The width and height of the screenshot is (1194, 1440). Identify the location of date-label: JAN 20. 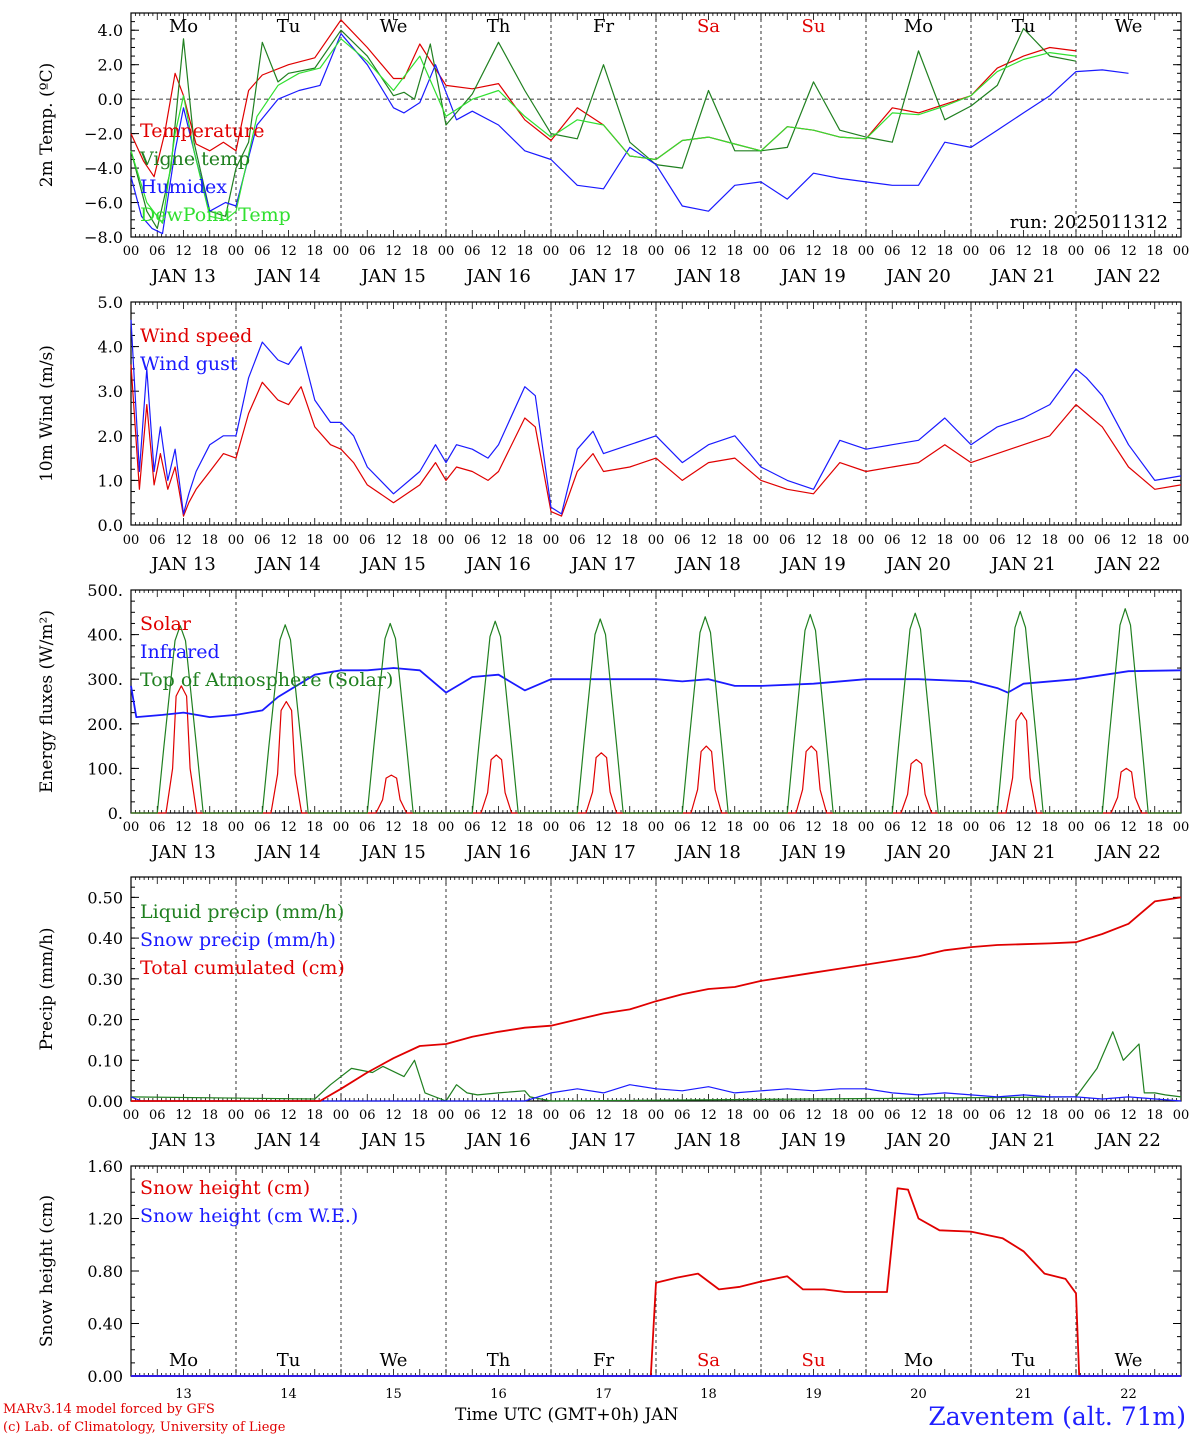
(917, 564).